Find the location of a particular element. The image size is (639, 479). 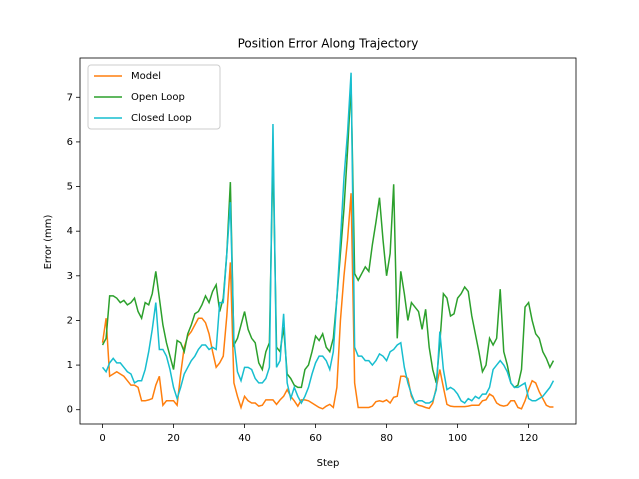

x-axis-label: Step is located at coordinates (328, 463).